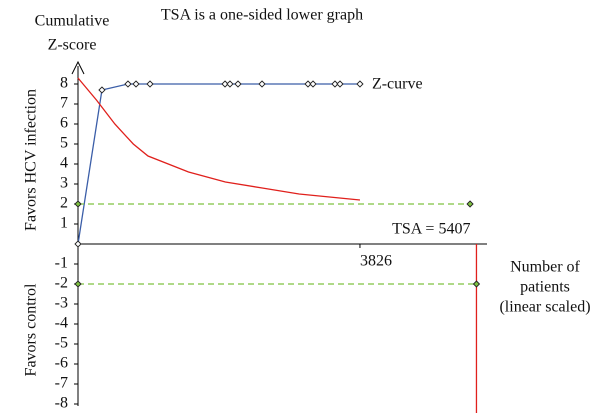 The width and height of the screenshot is (600, 413). I want to click on y-tick-label: 8, so click(64, 83).